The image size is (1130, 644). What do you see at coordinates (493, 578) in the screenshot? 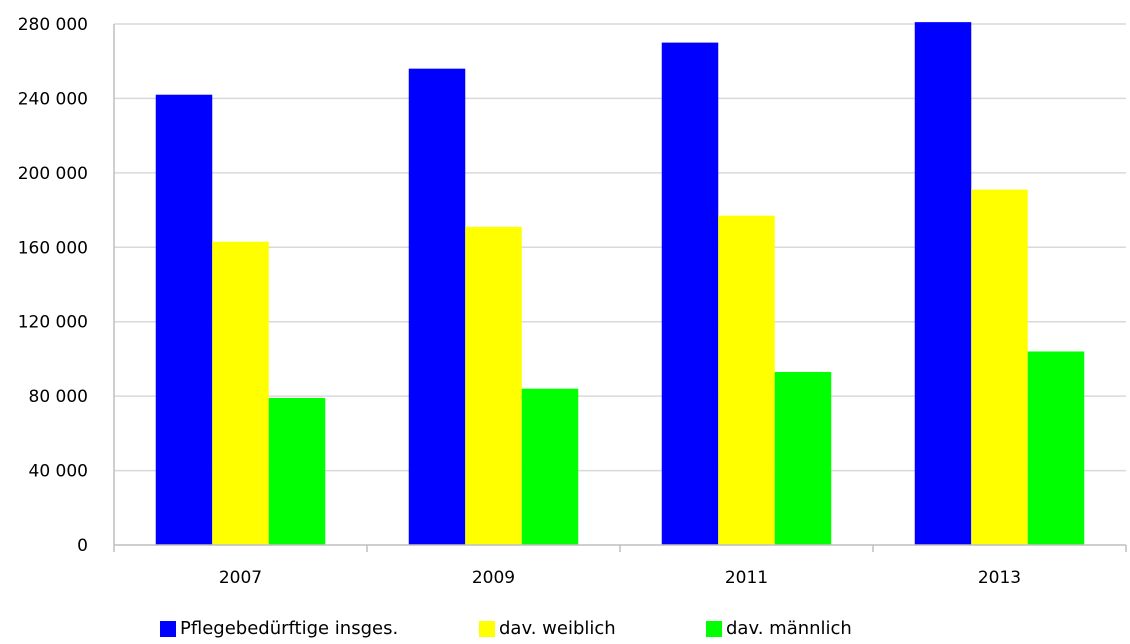
I see `x-tick-label: 2009` at bounding box center [493, 578].